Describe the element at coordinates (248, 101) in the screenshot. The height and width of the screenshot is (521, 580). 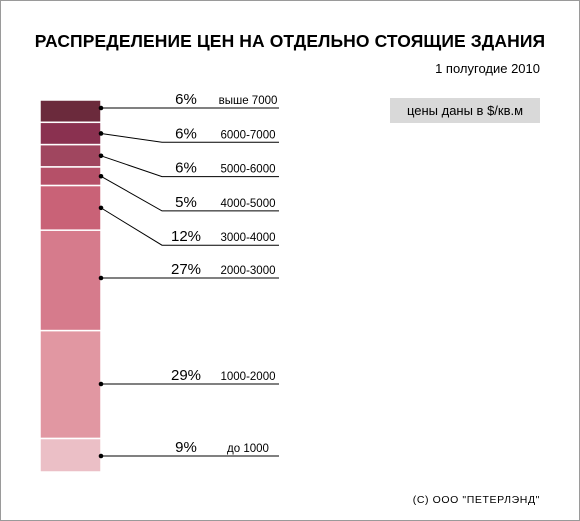
I see `range-label: выше 7000` at that location.